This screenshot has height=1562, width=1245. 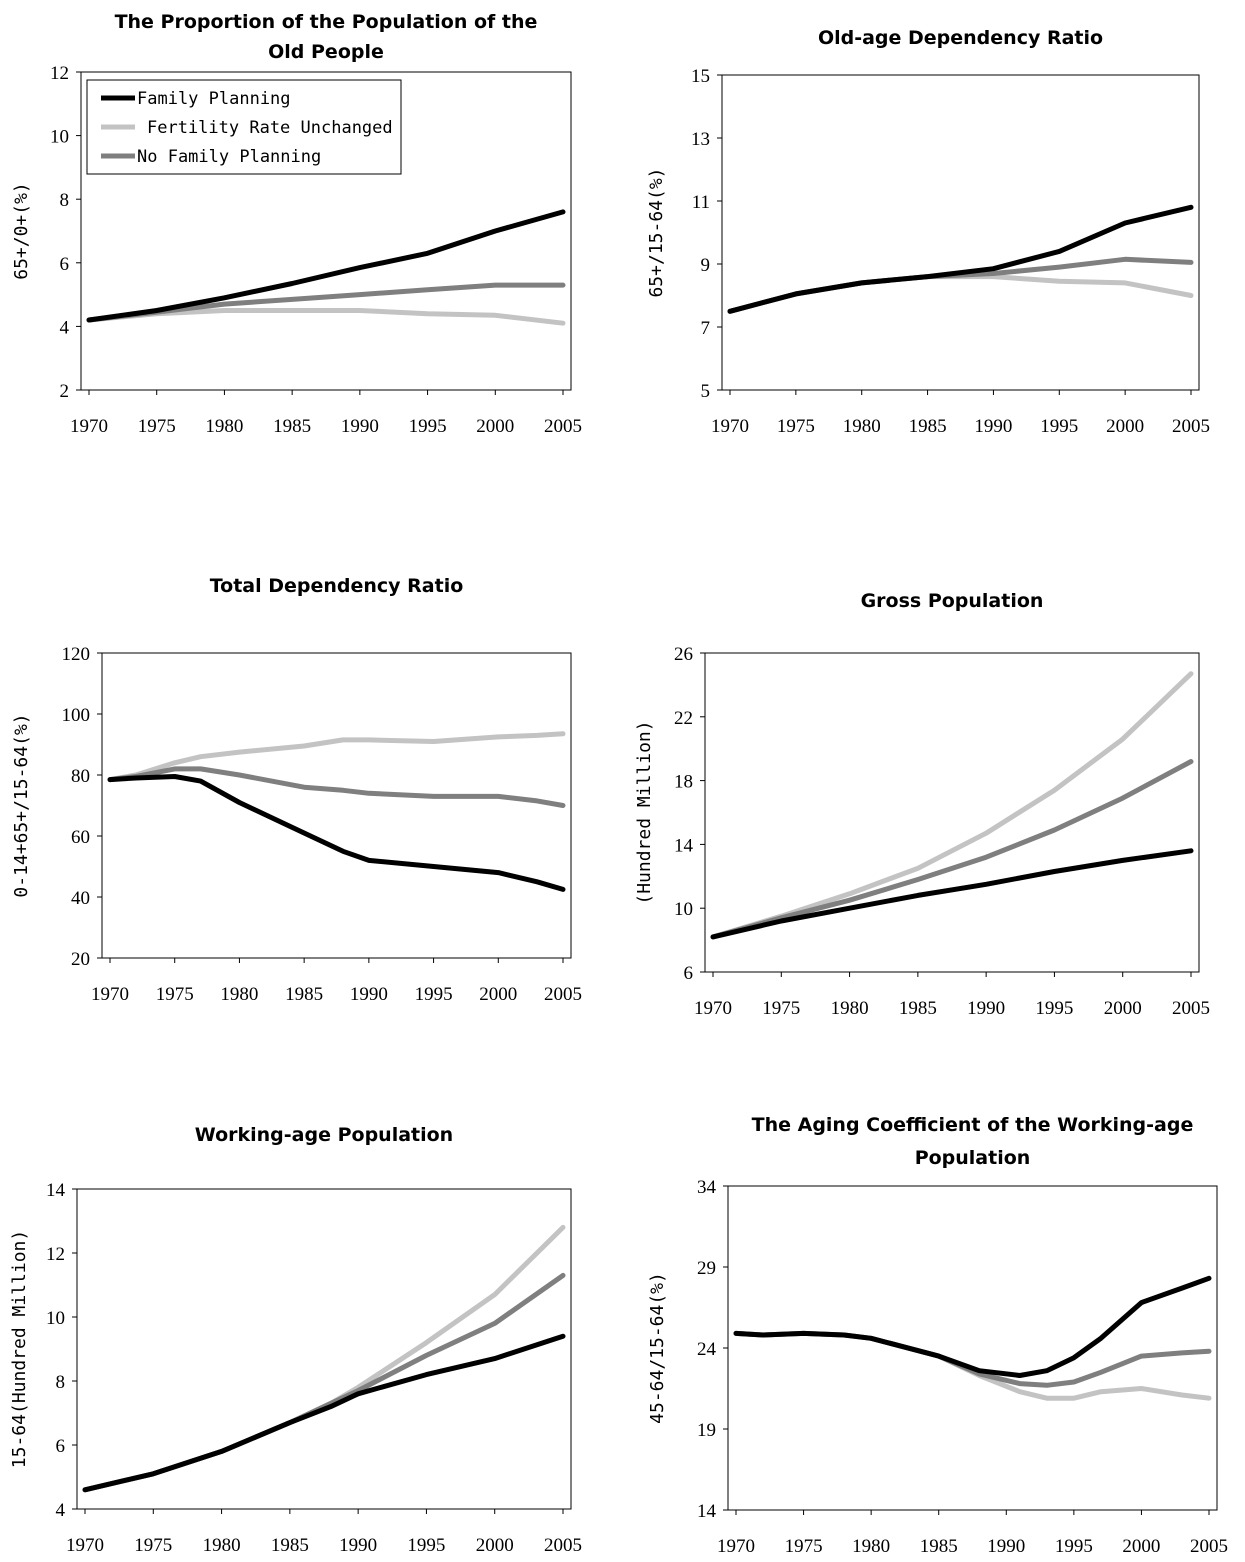 What do you see at coordinates (80, 837) in the screenshot?
I see `y-tick-label: 60` at bounding box center [80, 837].